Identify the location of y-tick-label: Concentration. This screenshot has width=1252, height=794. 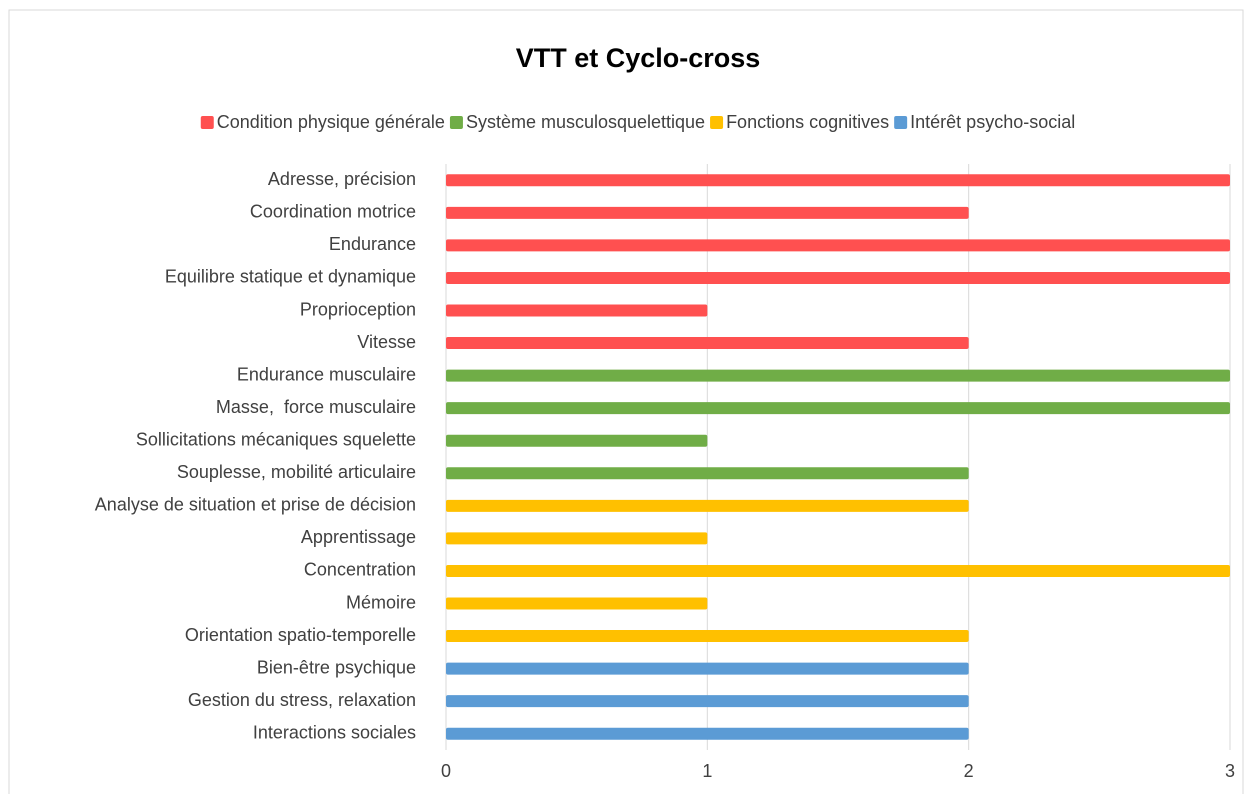
(360, 570).